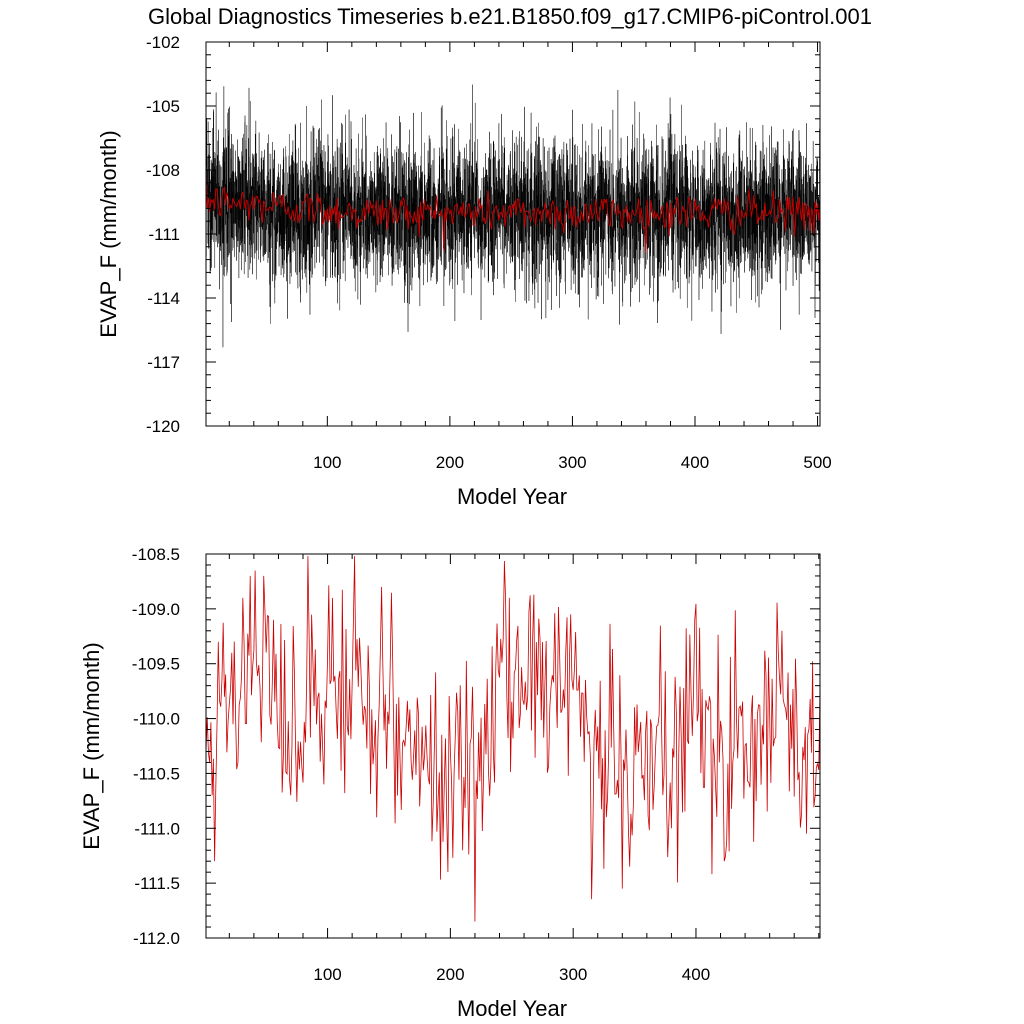 This screenshot has height=1024, width=1024. Describe the element at coordinates (163, 362) in the screenshot. I see `y-tick-label: -117` at that location.